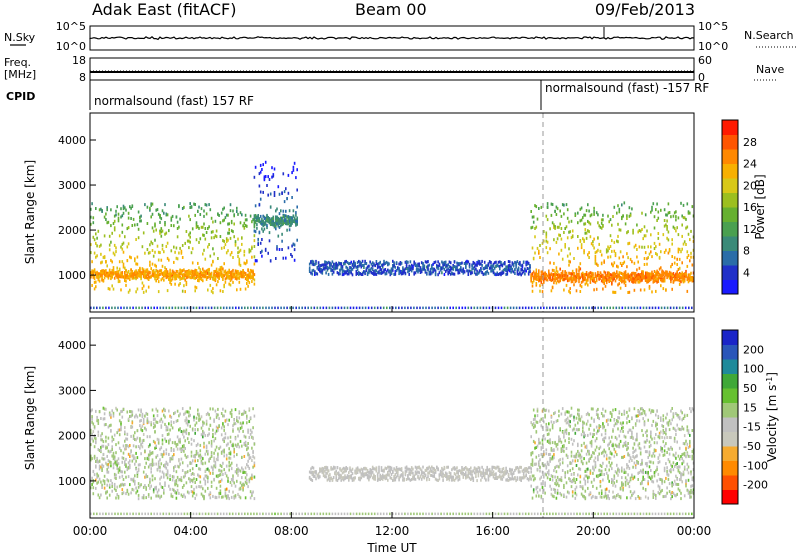 The width and height of the screenshot is (800, 554). What do you see at coordinates (730, 142) in the screenshot?
I see `power-colorbar-swatch` at bounding box center [730, 142].